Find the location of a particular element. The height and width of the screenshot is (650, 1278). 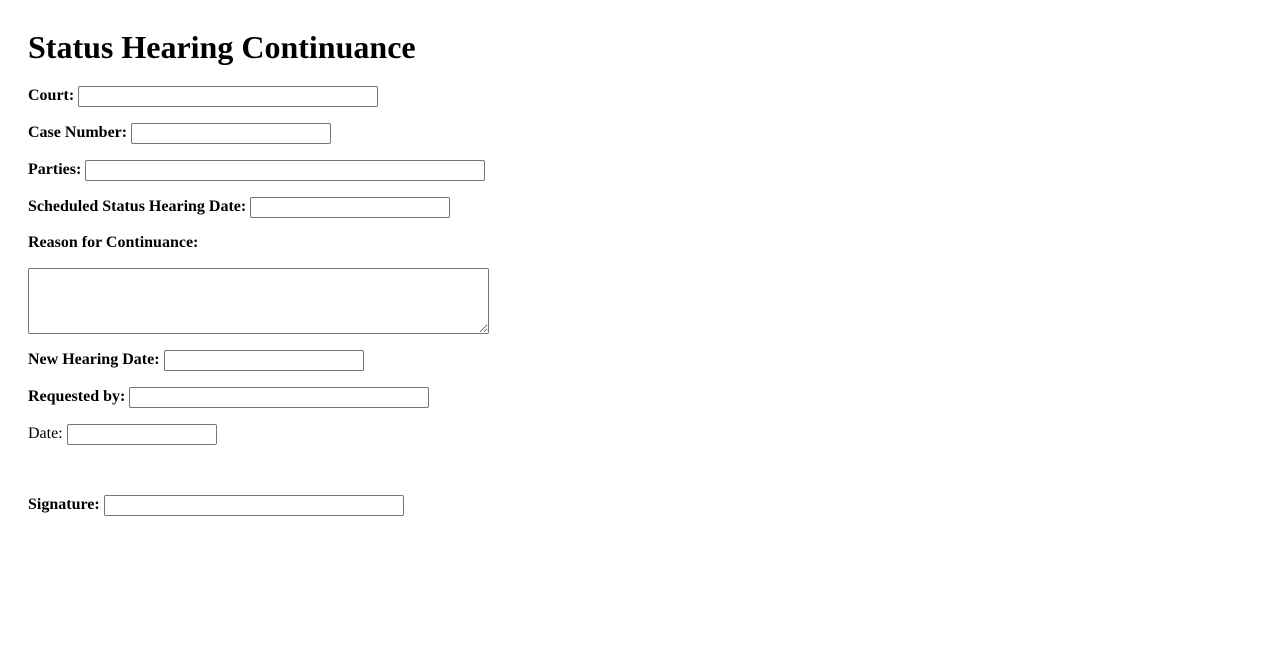

date-label: Date: is located at coordinates (45, 433).